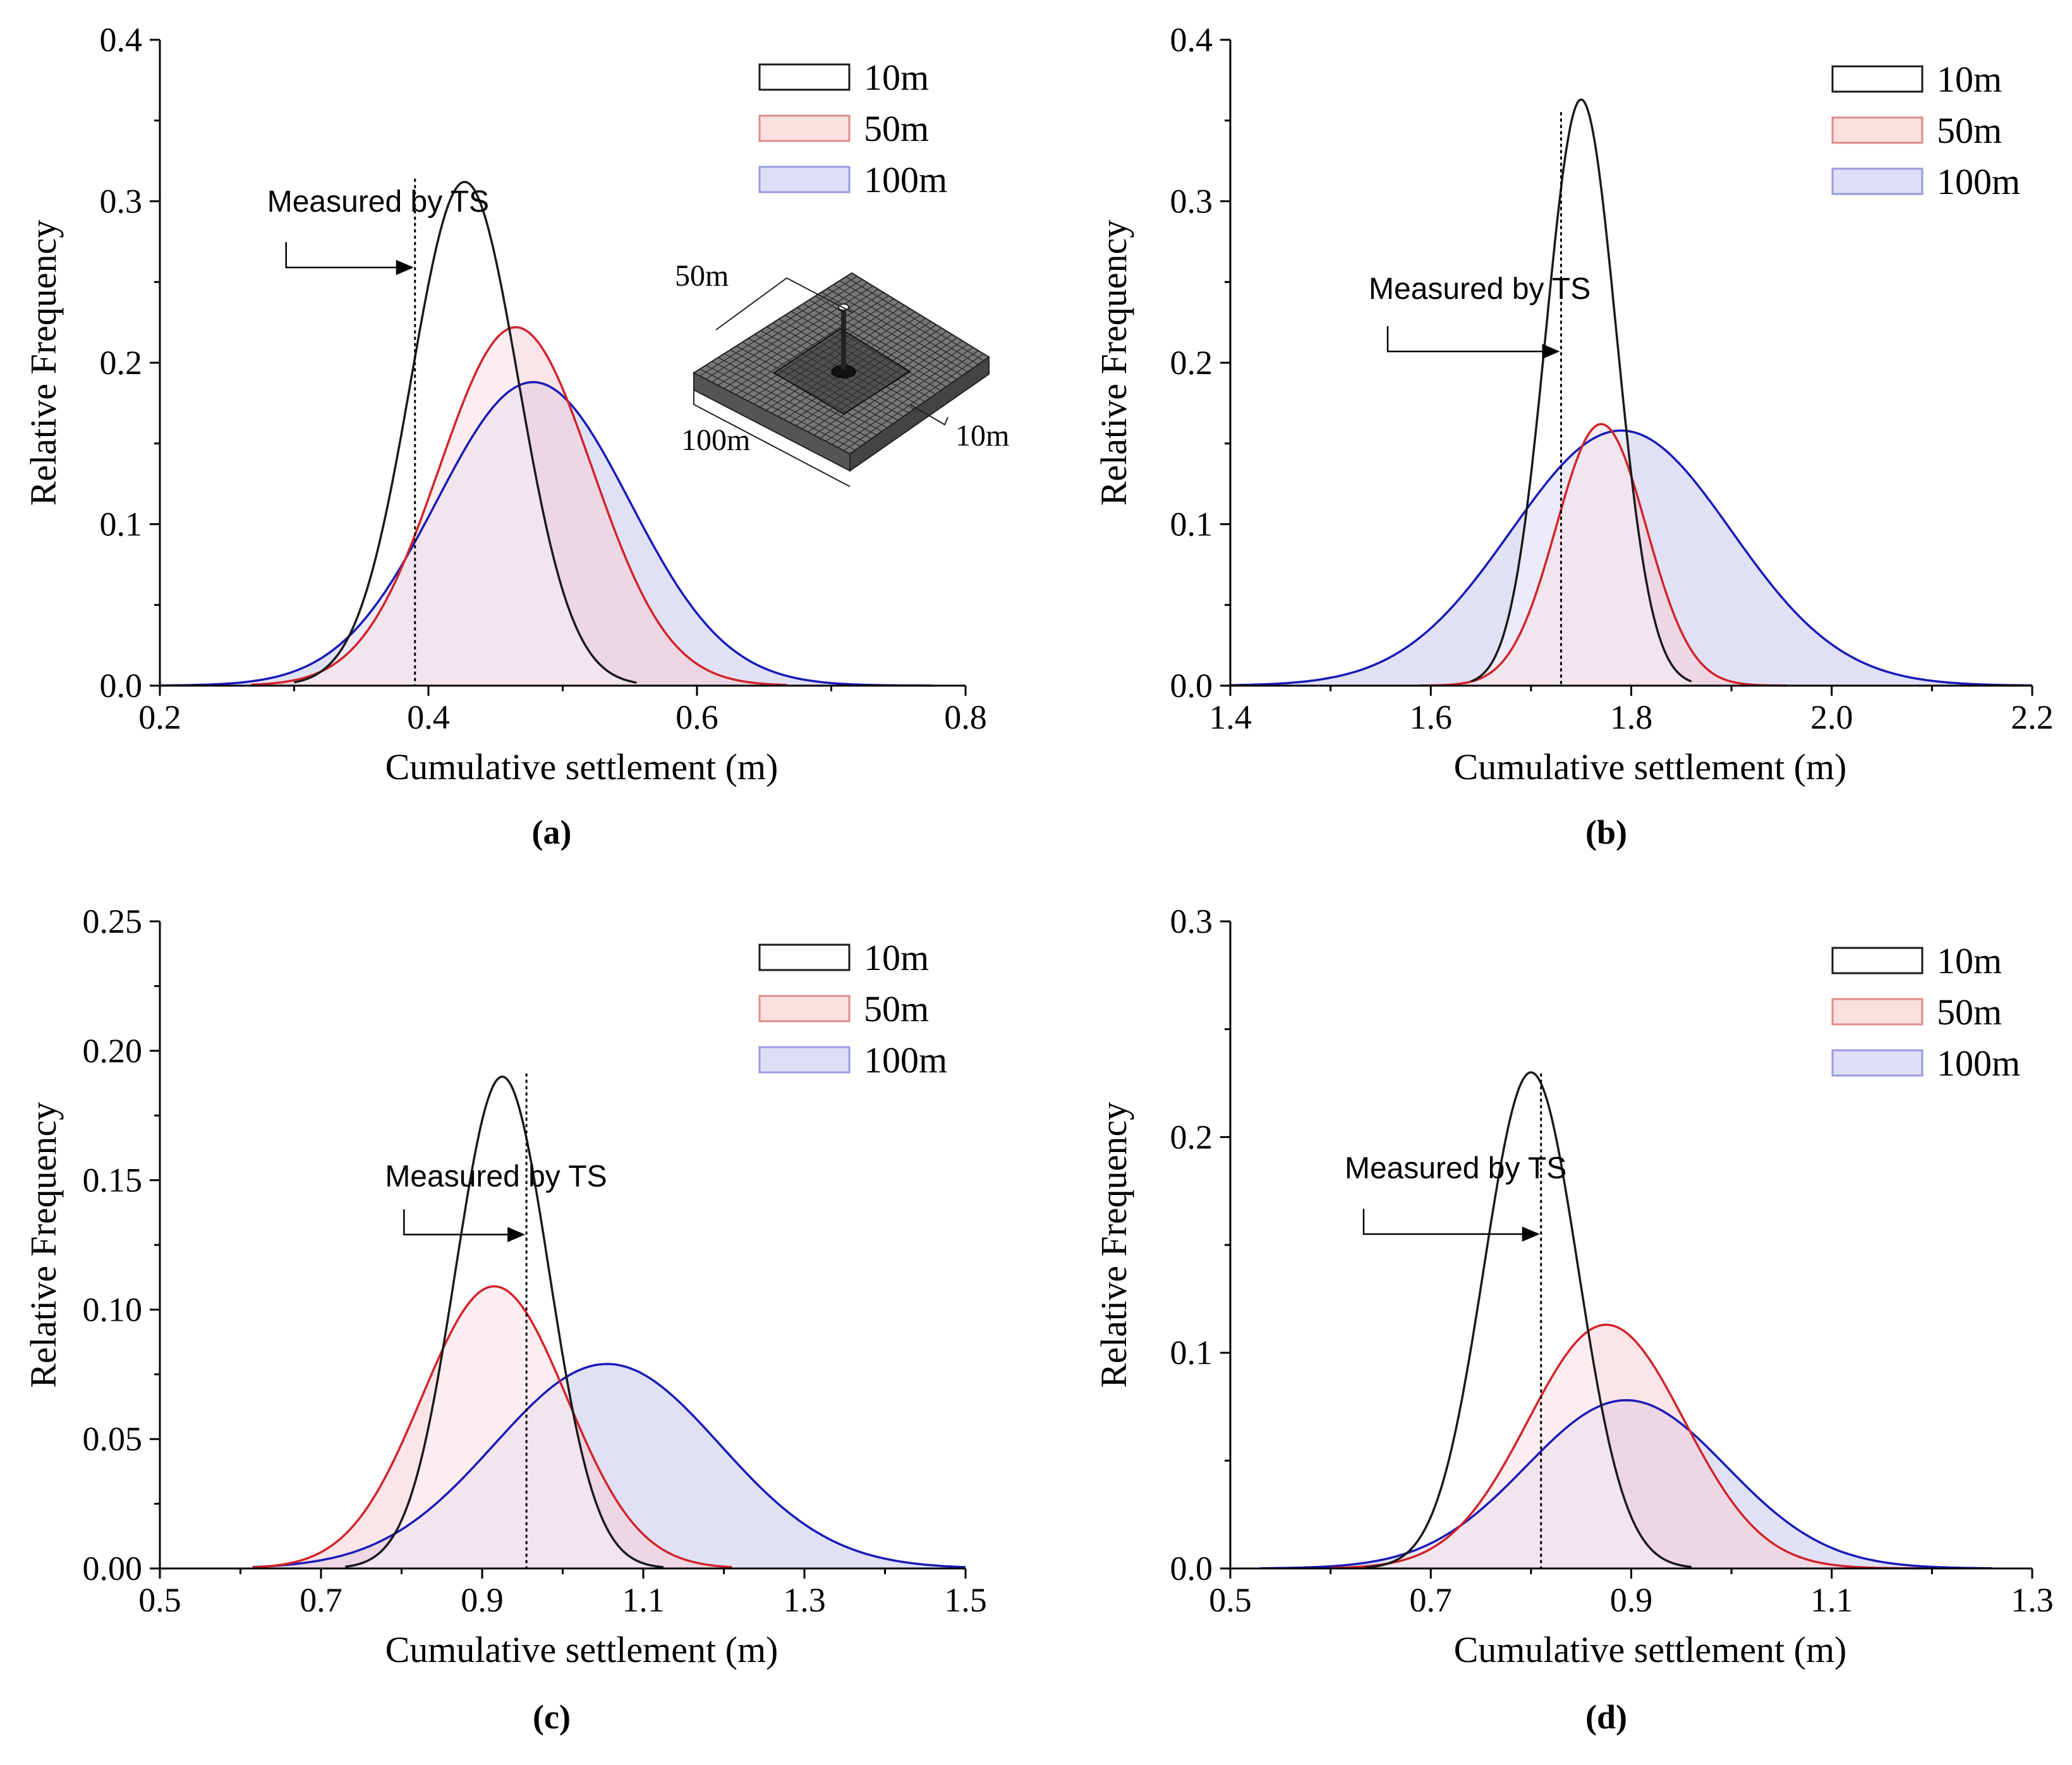  What do you see at coordinates (1831, 717) in the screenshot?
I see `x-tick-label: 2.0` at bounding box center [1831, 717].